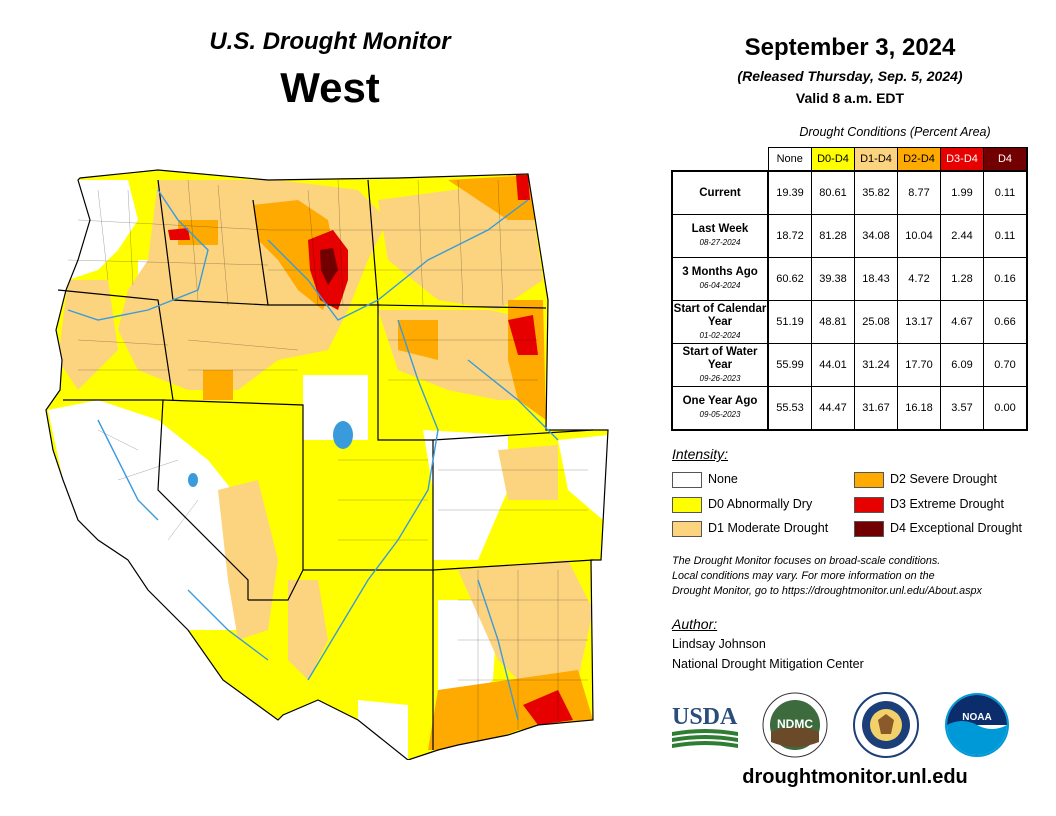  What do you see at coordinates (833, 279) in the screenshot?
I see `table-cell: 39.38` at bounding box center [833, 279].